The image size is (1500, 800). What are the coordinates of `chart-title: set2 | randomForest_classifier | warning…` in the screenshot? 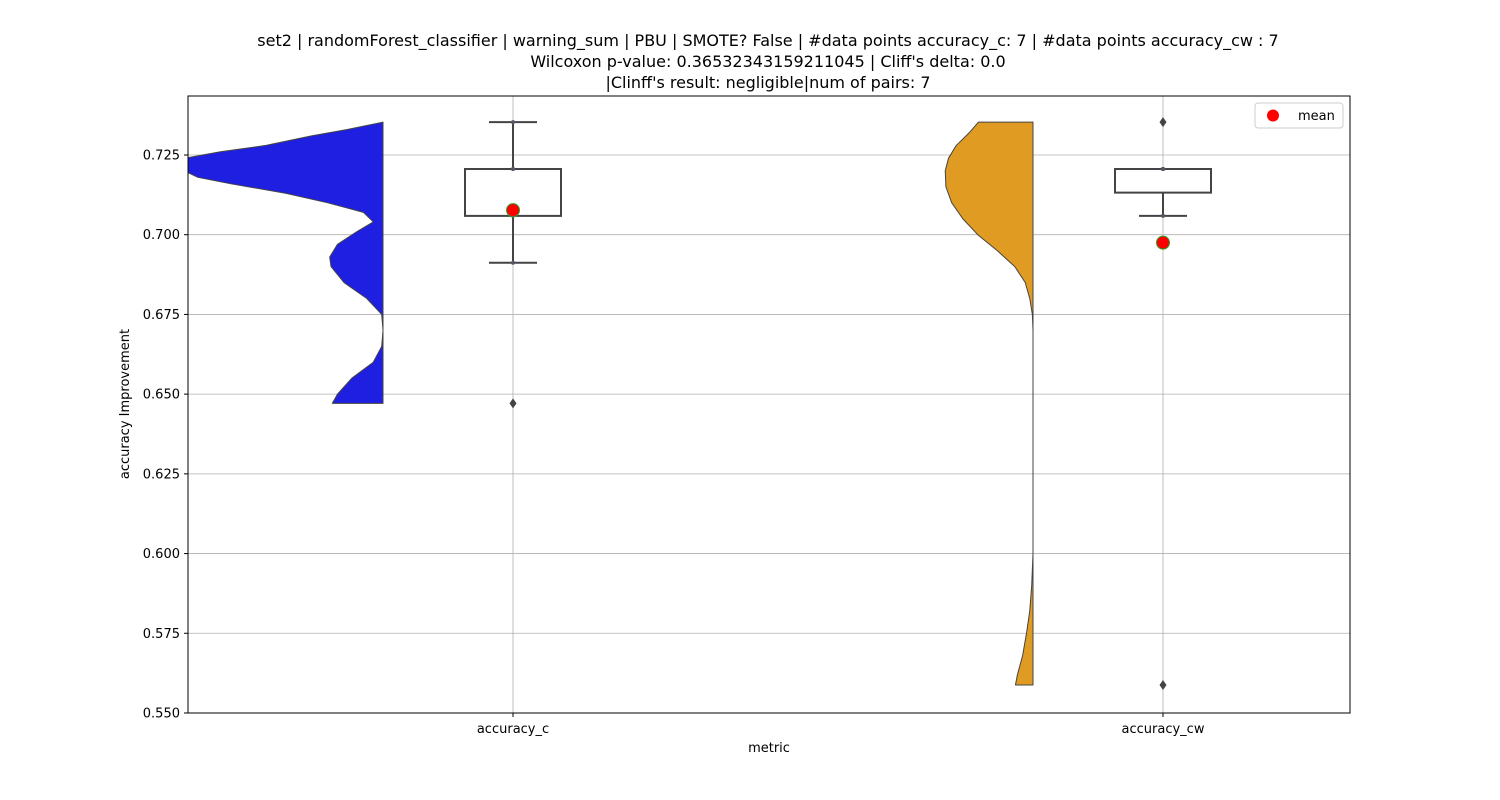 It's located at (767, 61).